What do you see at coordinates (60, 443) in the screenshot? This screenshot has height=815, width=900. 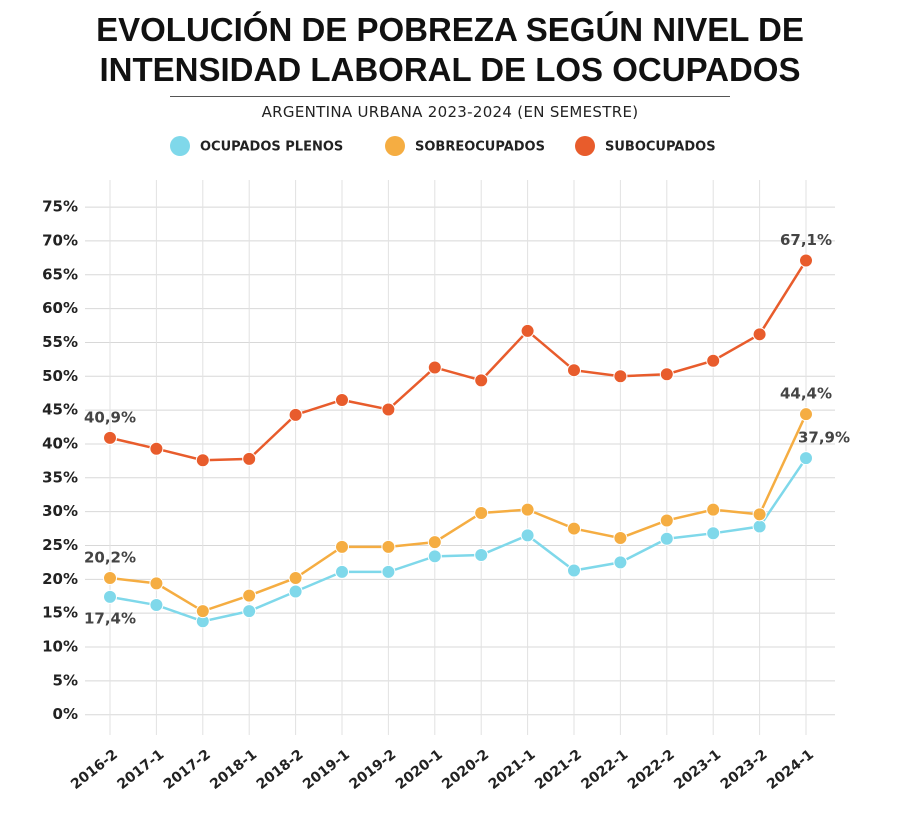 I see `y-tick-label: 40%` at bounding box center [60, 443].